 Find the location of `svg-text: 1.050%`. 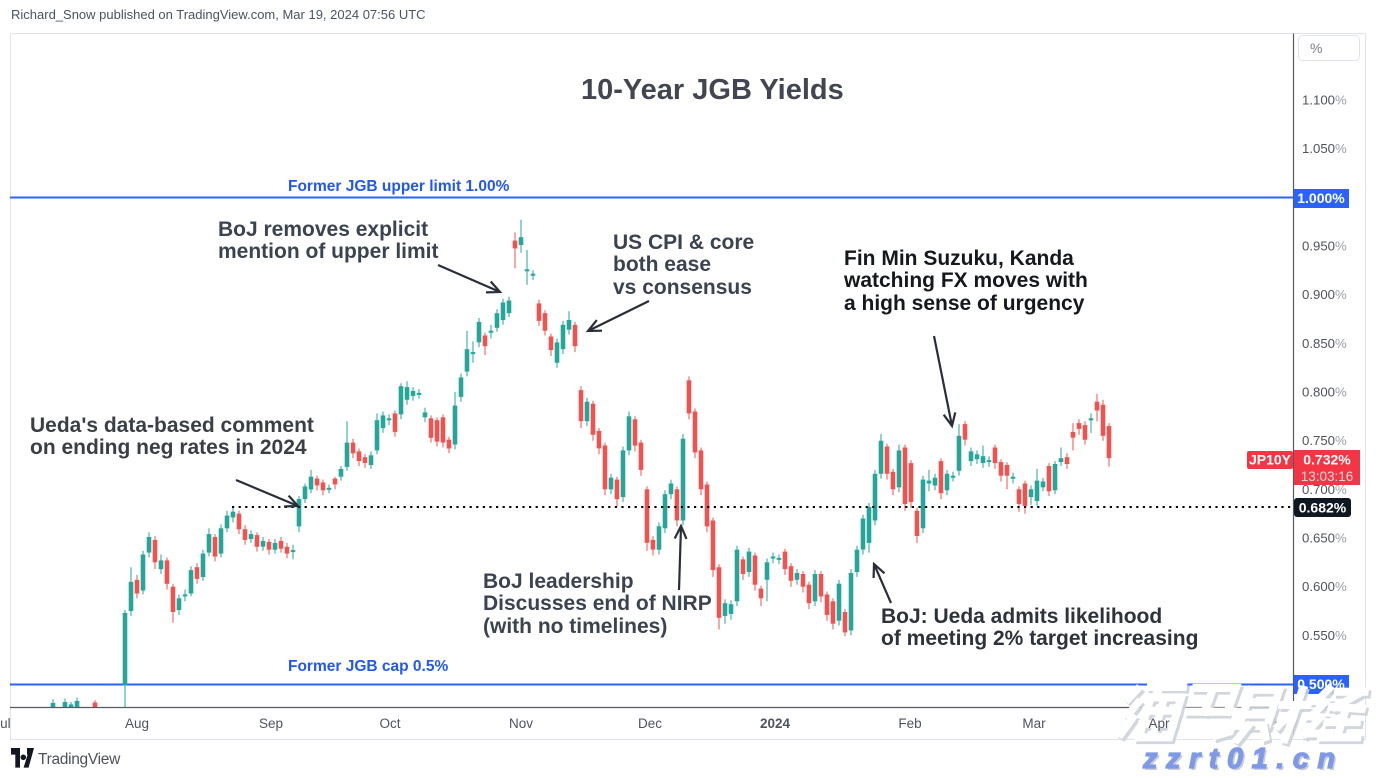

svg-text: 1.050% is located at coordinates (1324, 148).